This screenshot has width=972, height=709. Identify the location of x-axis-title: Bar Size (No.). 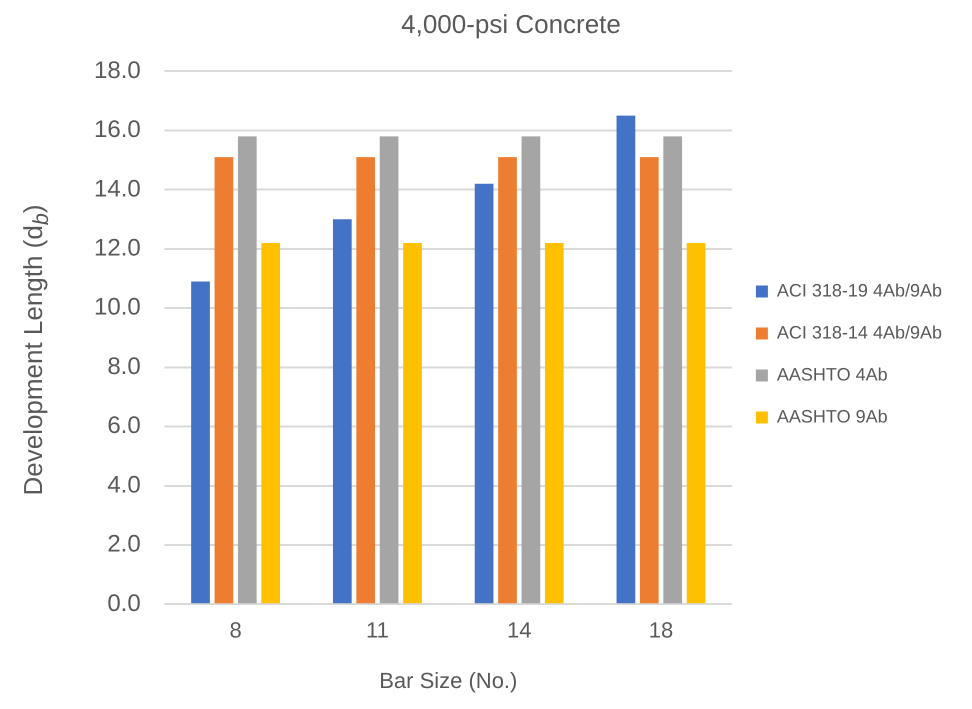
(448, 680).